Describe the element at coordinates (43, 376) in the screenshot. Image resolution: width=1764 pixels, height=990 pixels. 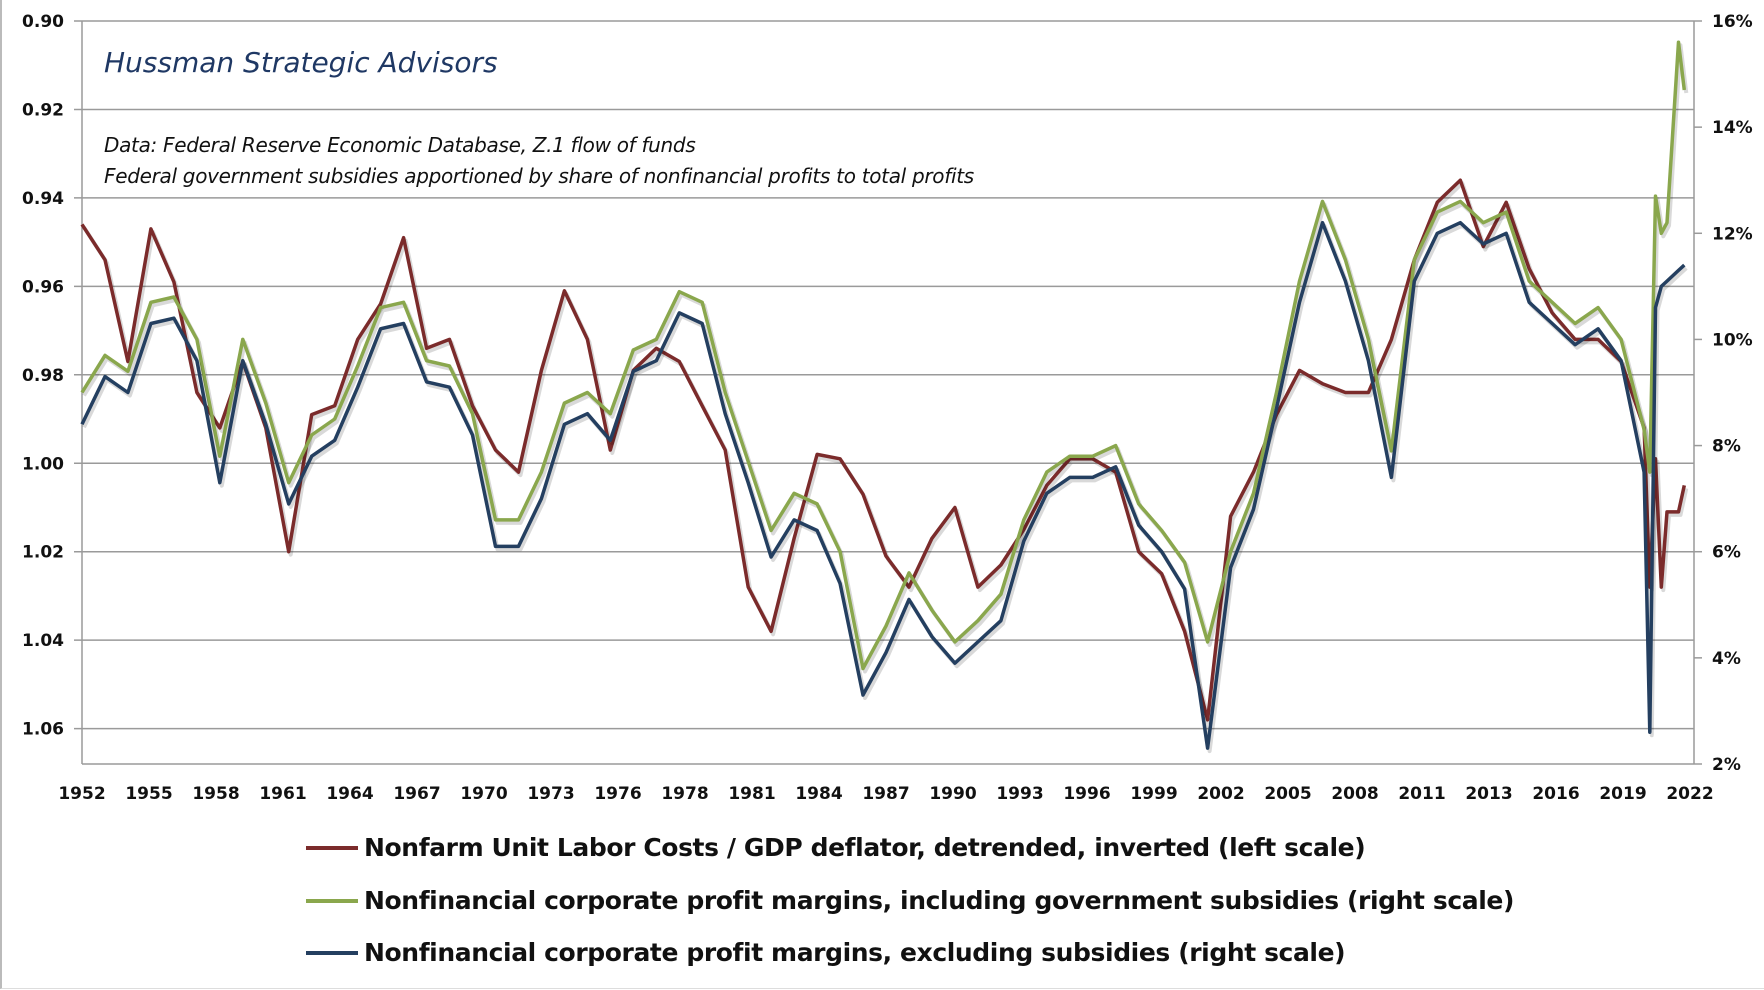
I see `left-tick-label: 0.98` at that location.